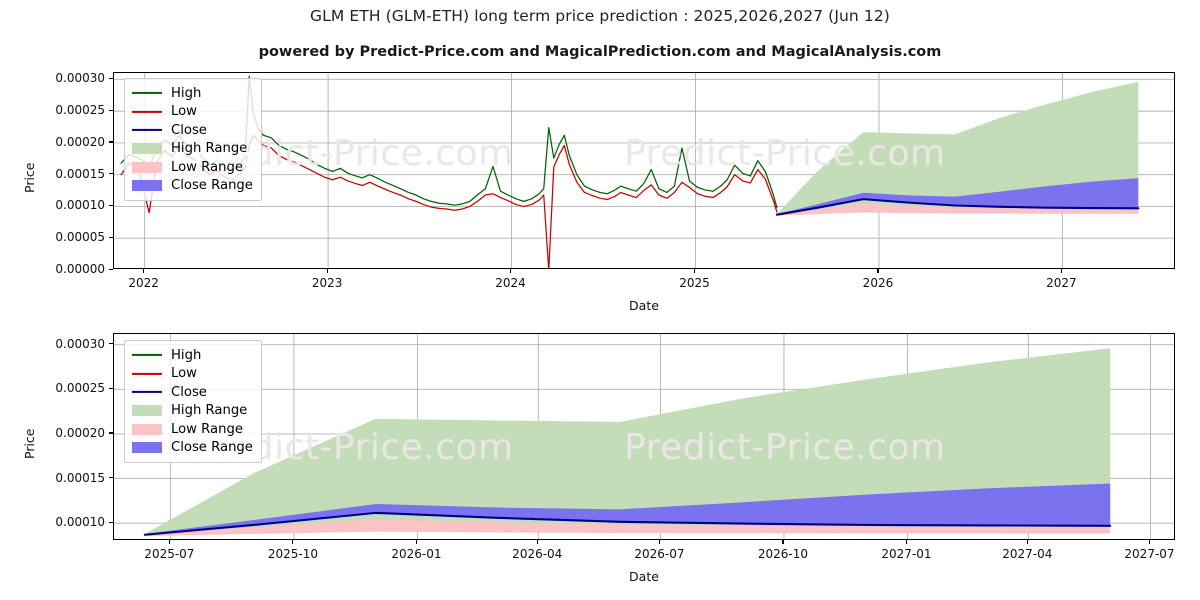 This screenshot has height=600, width=1200. I want to click on x-tick-label: 2027-01, so click(906, 554).